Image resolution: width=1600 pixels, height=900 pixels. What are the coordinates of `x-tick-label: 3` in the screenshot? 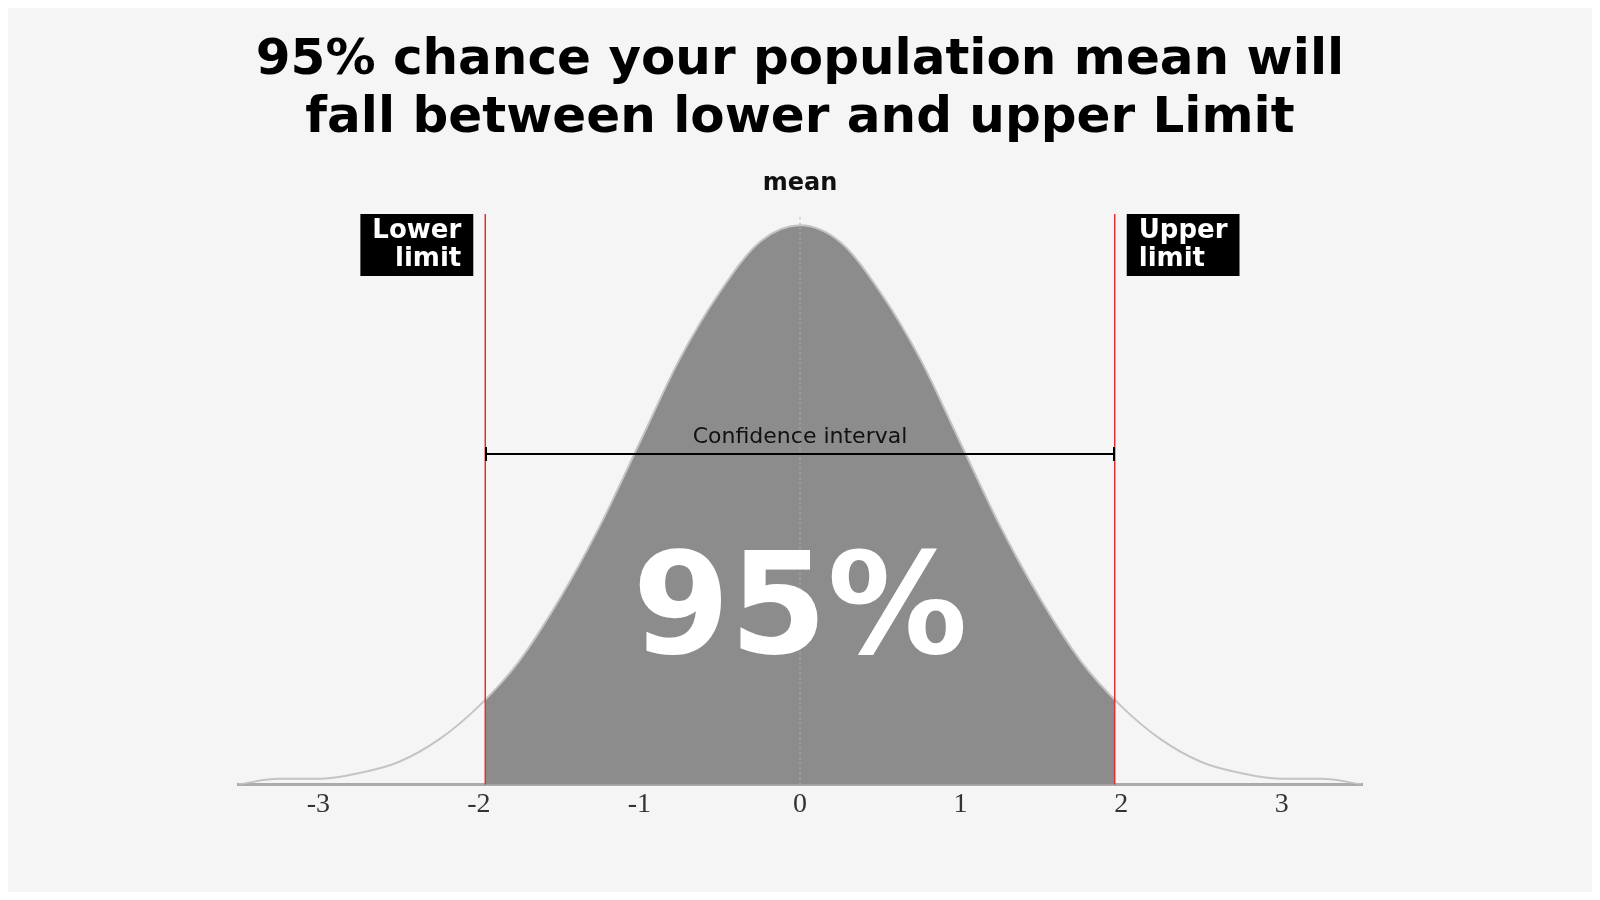 It's located at (1281, 802).